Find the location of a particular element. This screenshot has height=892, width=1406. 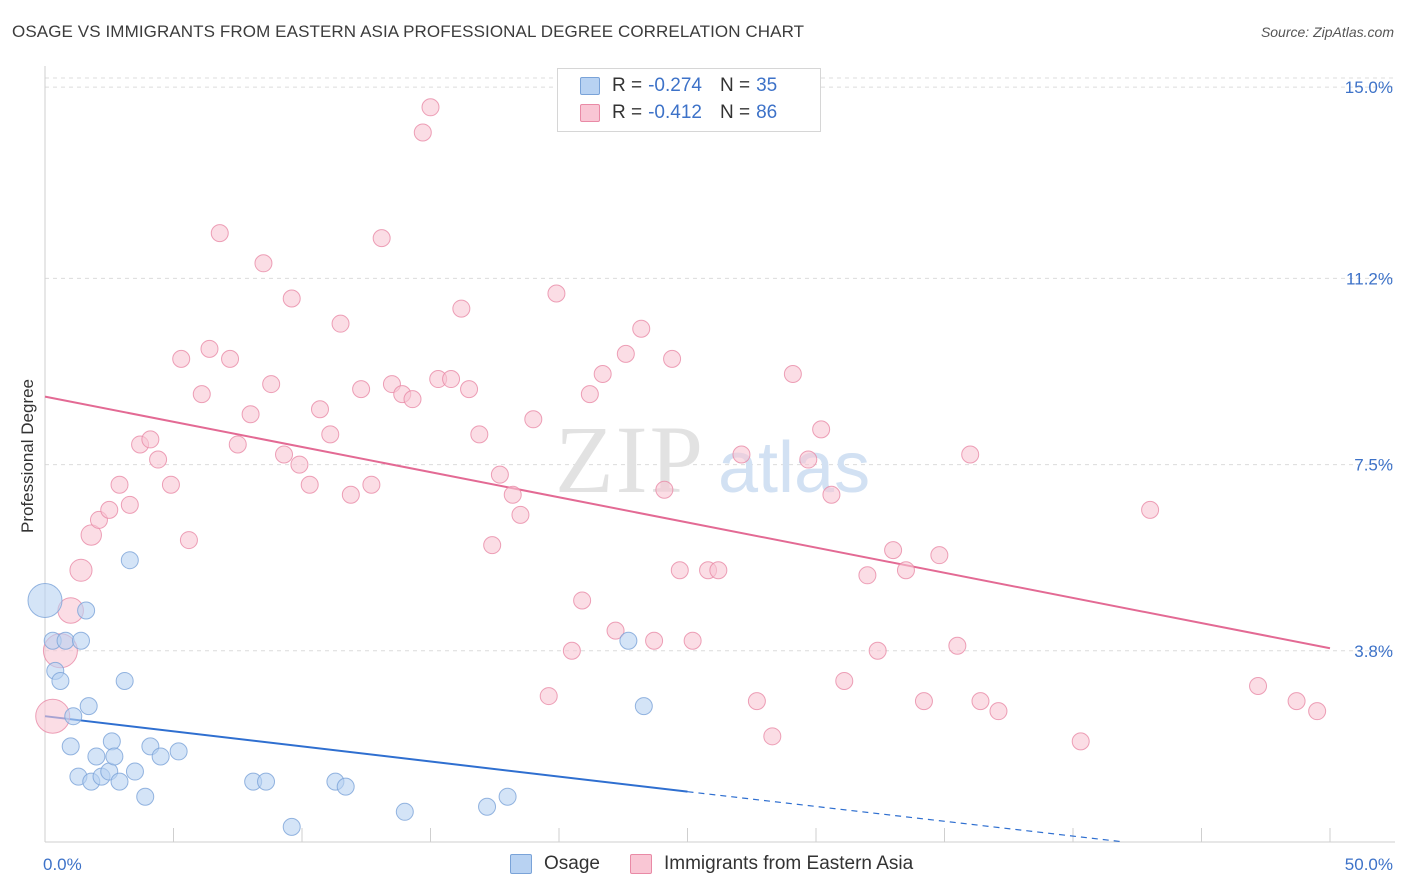

n-label: N = is located at coordinates (735, 85).